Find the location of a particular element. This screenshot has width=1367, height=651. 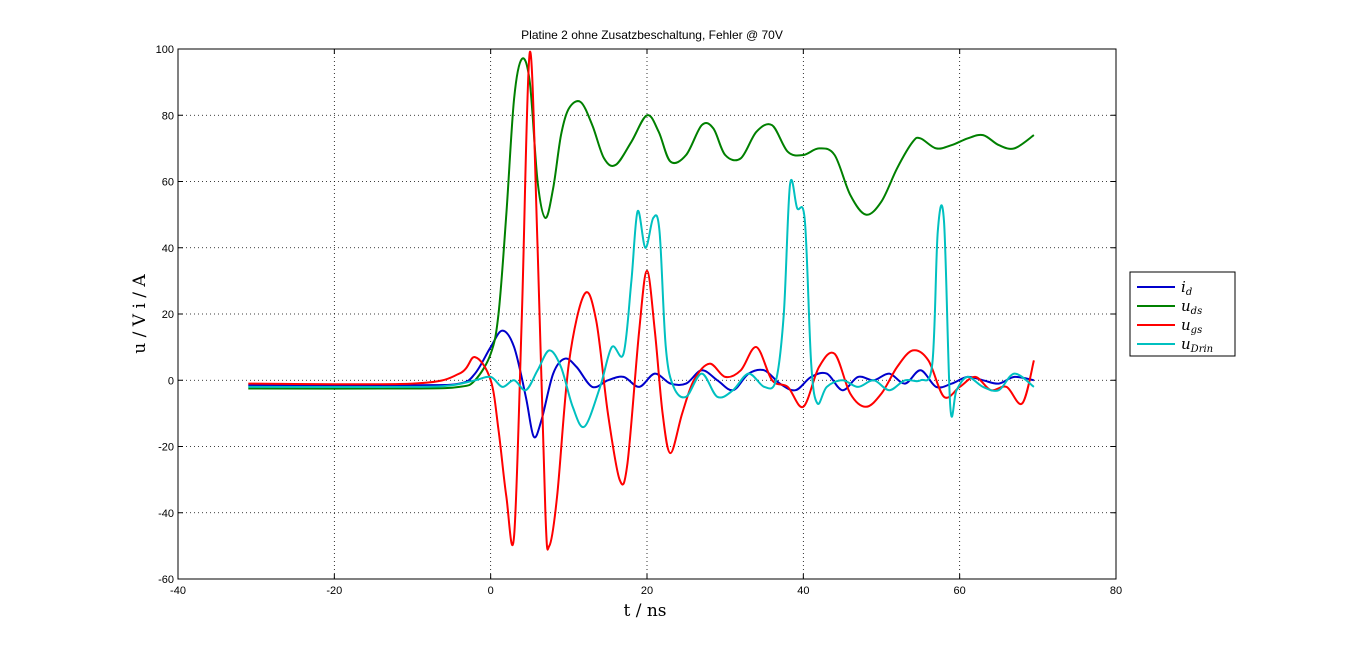

y-tick-label: 20 is located at coordinates (168, 315).